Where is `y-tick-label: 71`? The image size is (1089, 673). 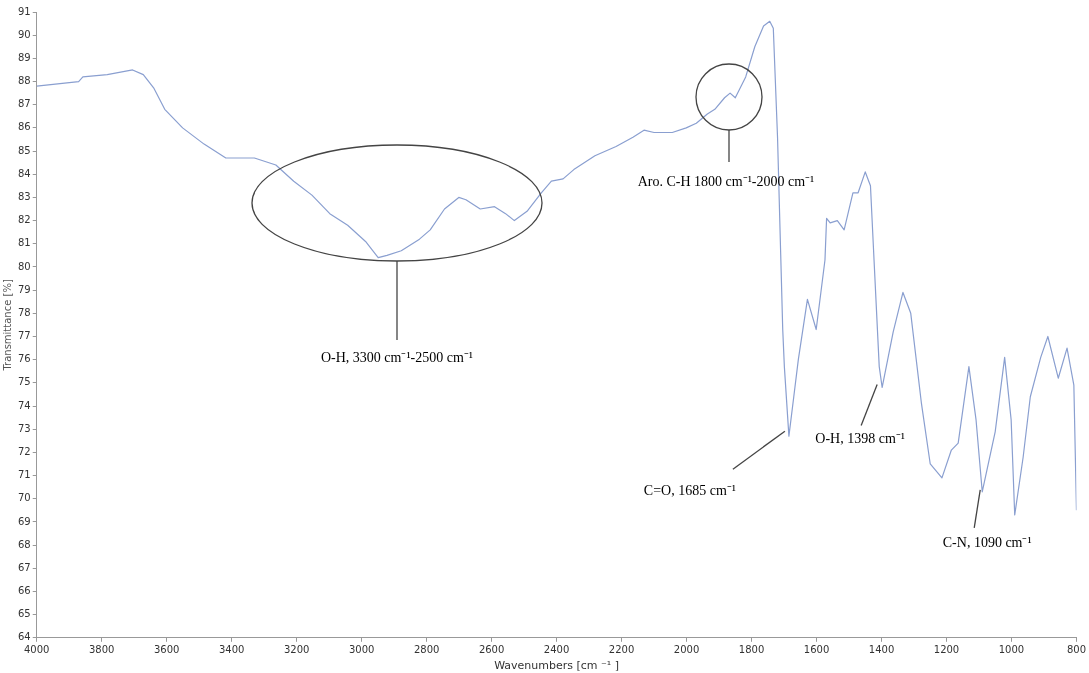
y-tick-label: 71 is located at coordinates (24, 475).